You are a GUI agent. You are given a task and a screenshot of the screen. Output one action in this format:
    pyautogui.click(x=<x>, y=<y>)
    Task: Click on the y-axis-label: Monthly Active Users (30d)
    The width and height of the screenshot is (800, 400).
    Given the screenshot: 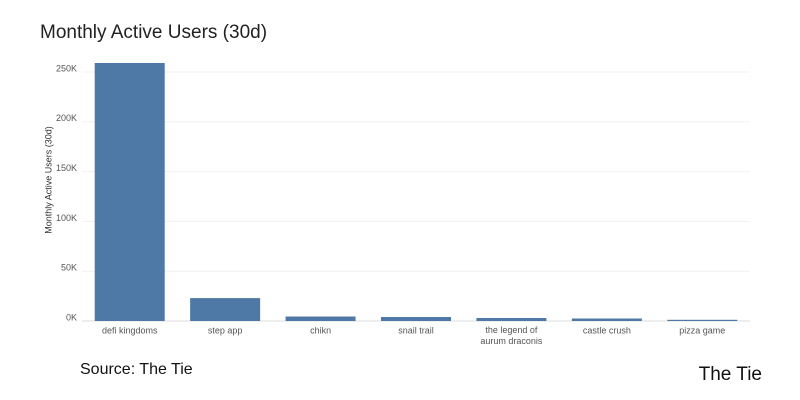 What is the action you would take?
    pyautogui.click(x=48, y=180)
    